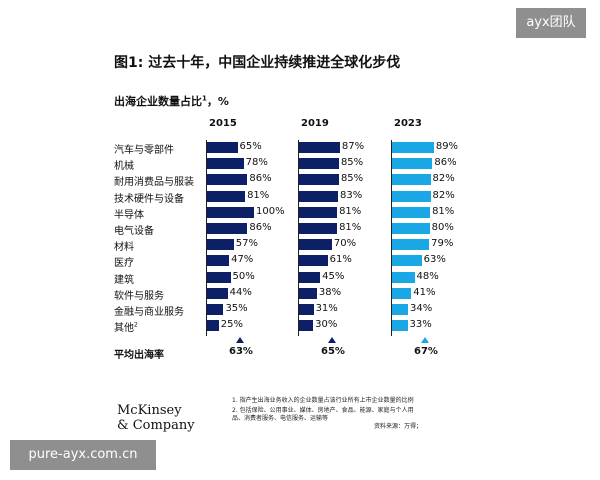 The height and width of the screenshot is (480, 600). I want to click on watermark-top: ayx团队, so click(551, 23).